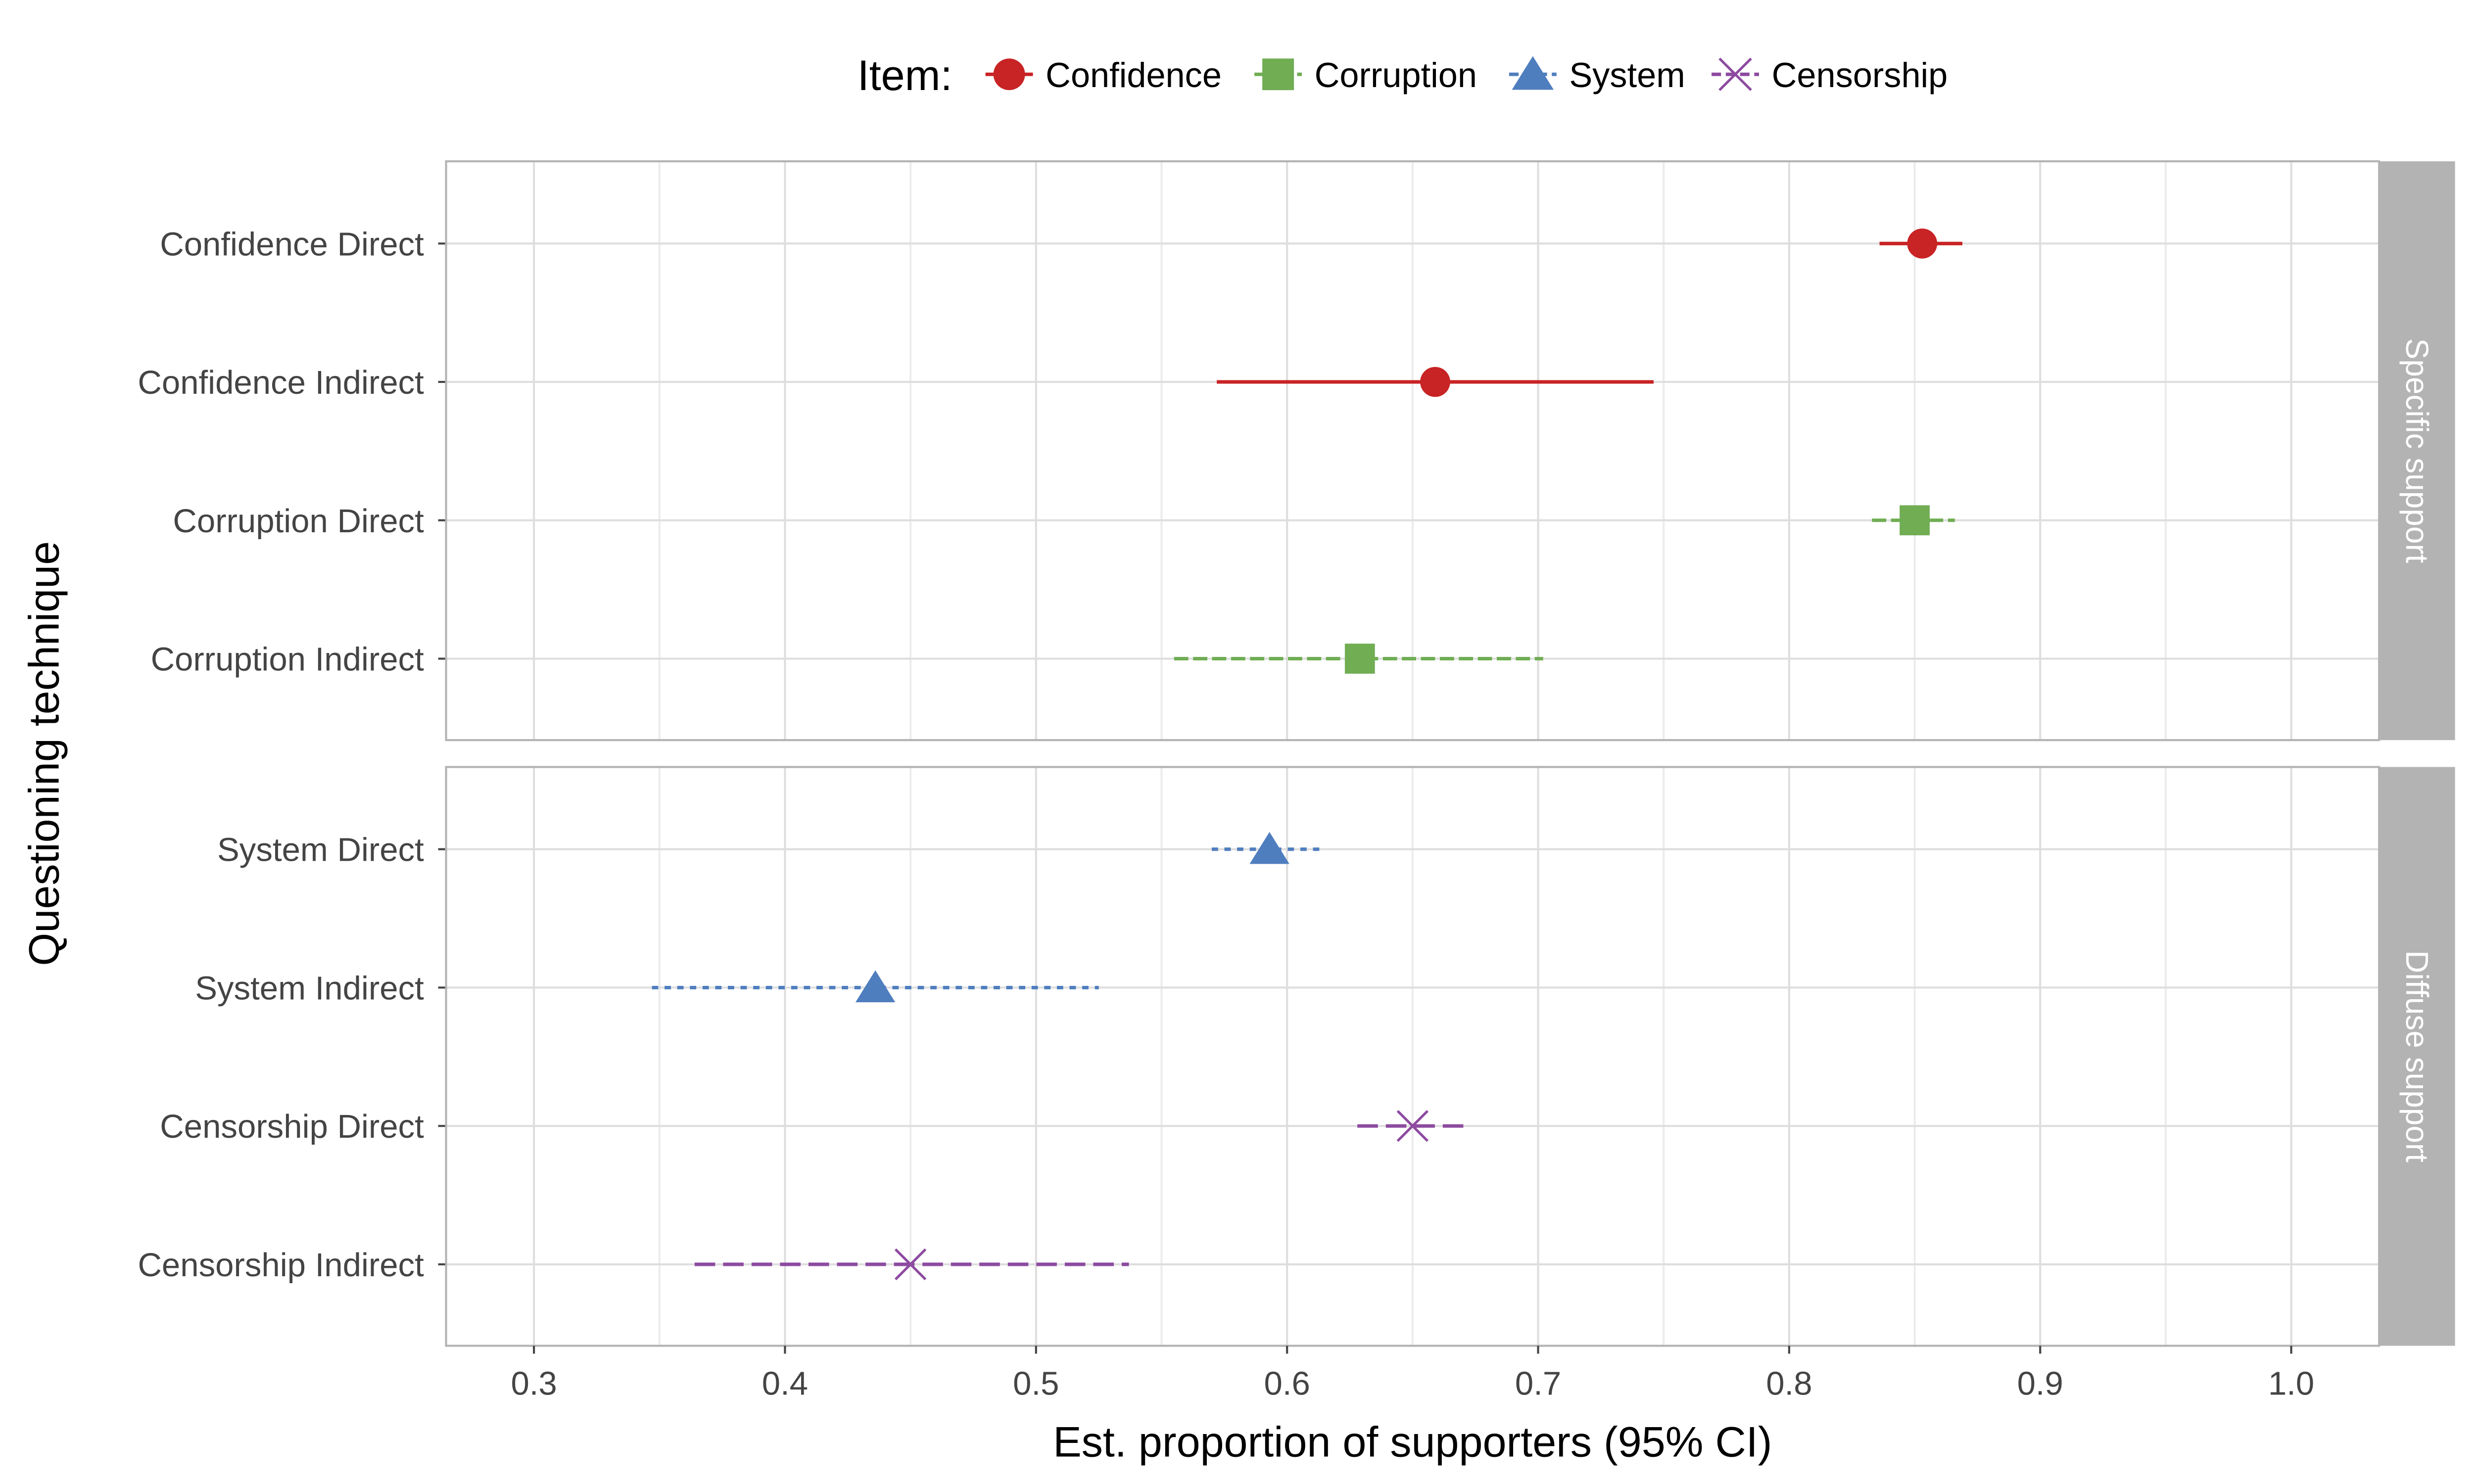 The width and height of the screenshot is (2474, 1484). What do you see at coordinates (1413, 1126) in the screenshot?
I see `point-censorship-direct` at bounding box center [1413, 1126].